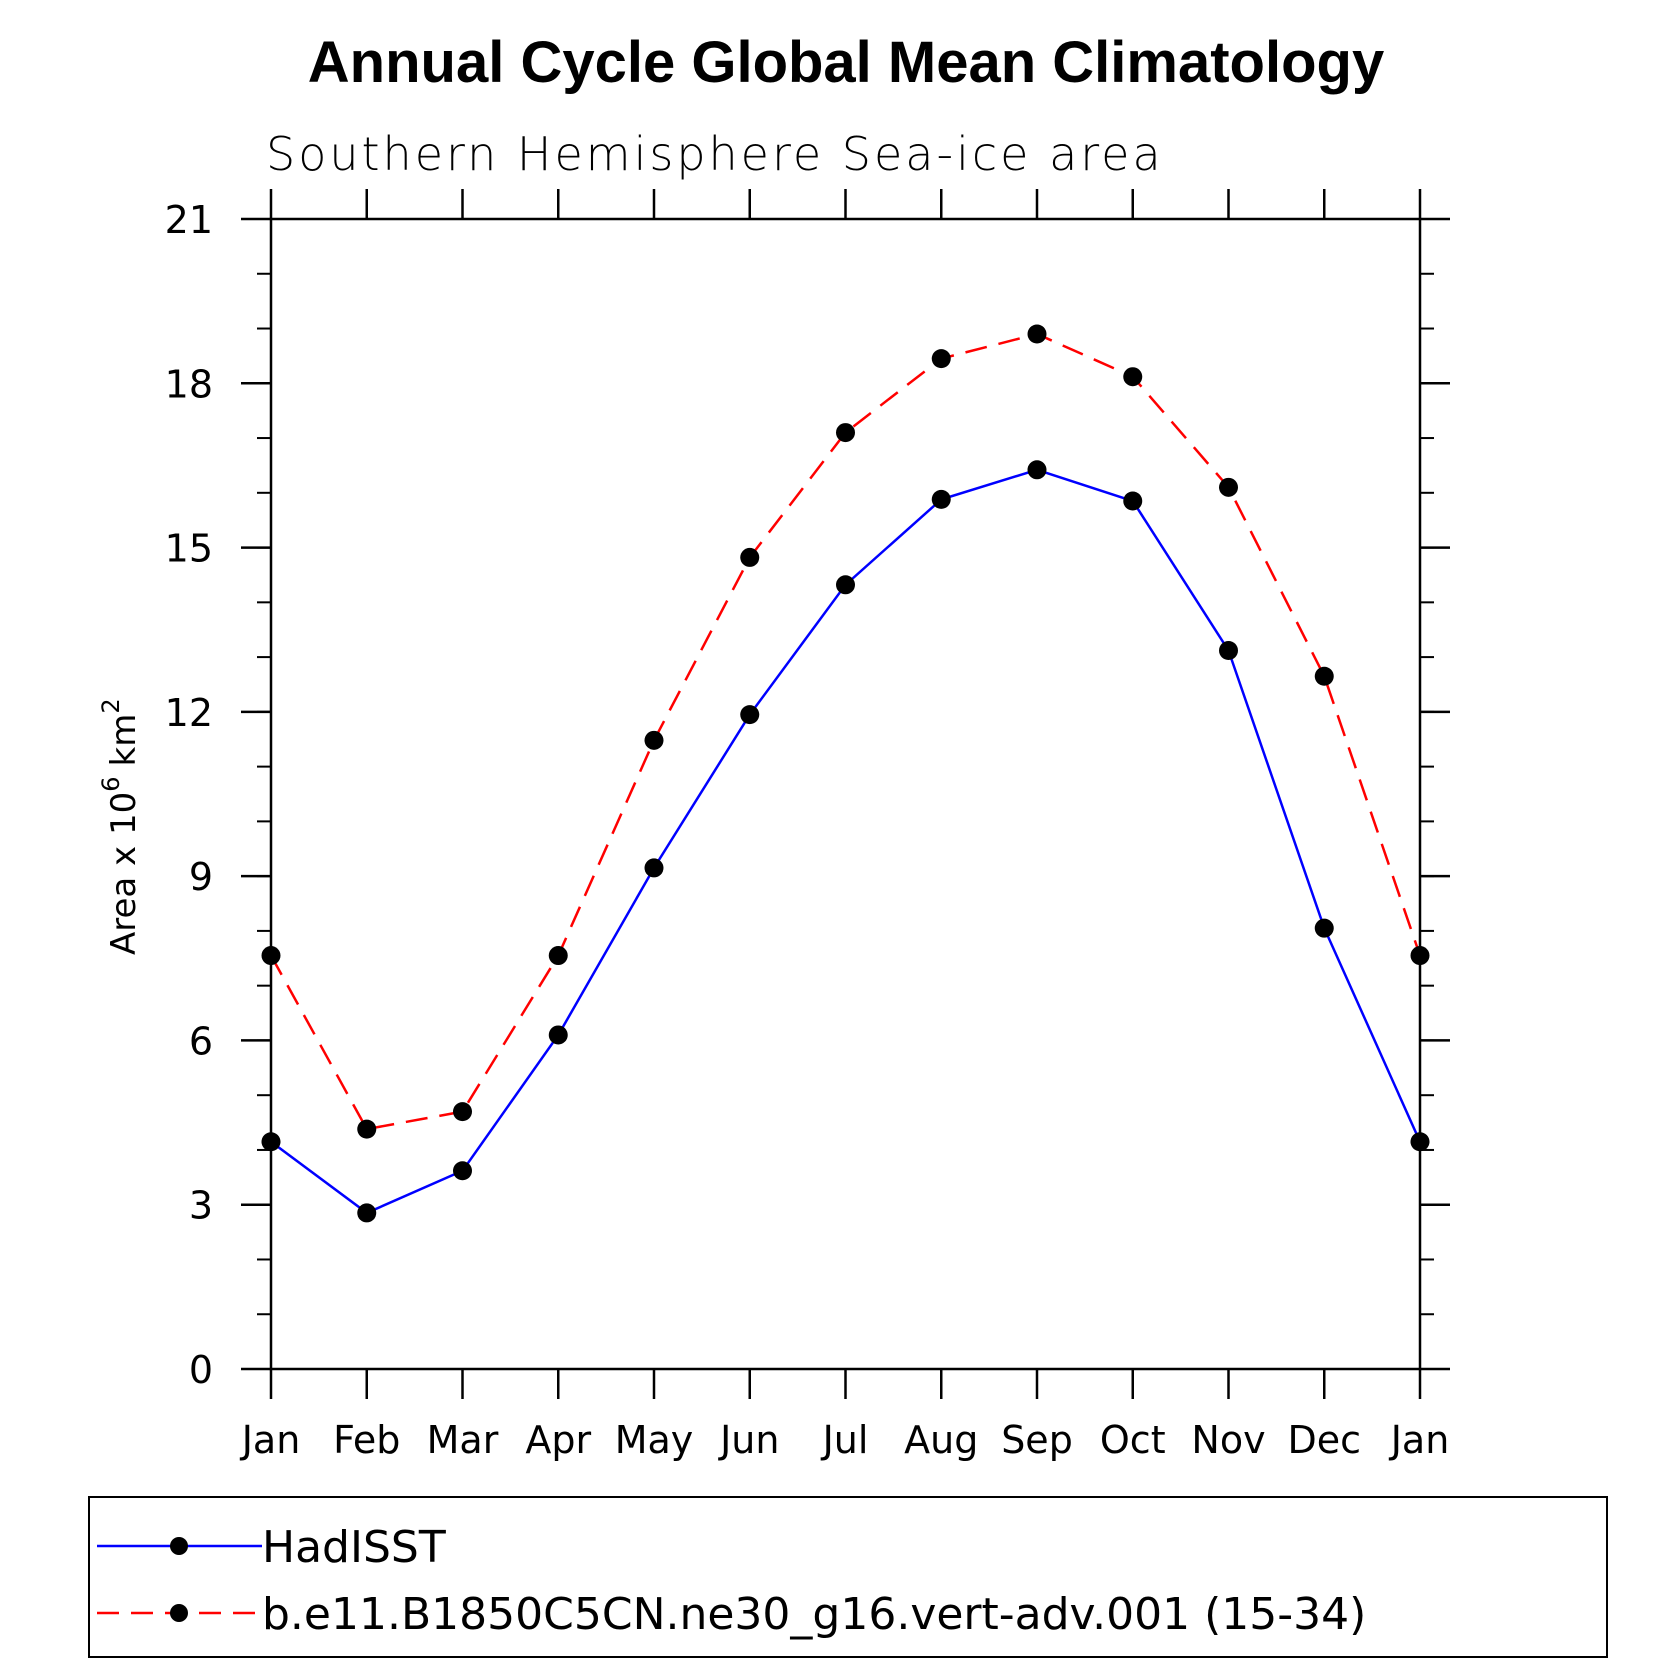 The width and height of the screenshot is (1675, 1678). Describe the element at coordinates (111, 705) in the screenshot. I see `y-axis-label-unit-exponent: 2` at that location.